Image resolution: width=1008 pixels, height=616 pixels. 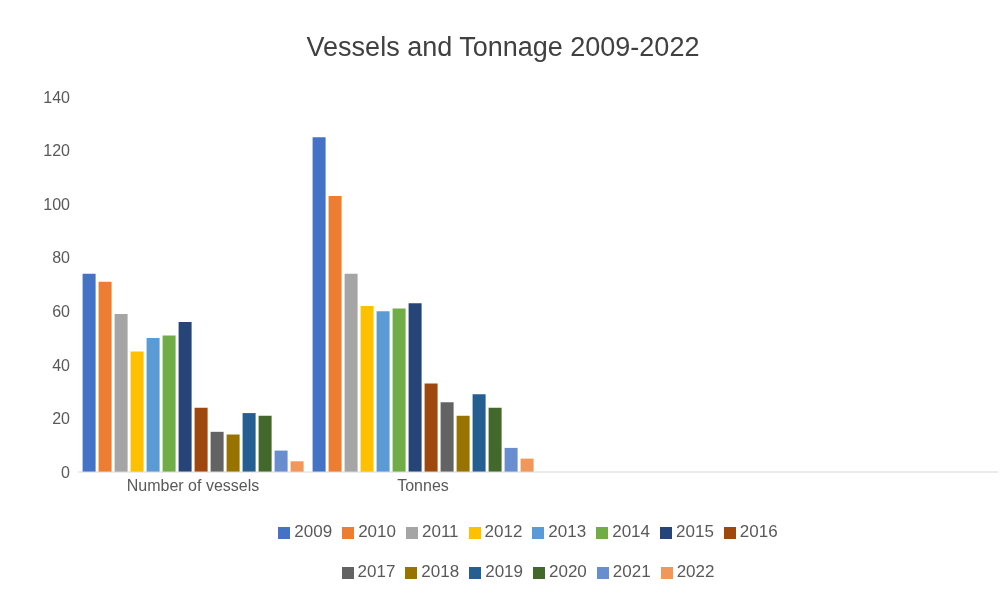 I want to click on legend-label: 2013, so click(x=567, y=531).